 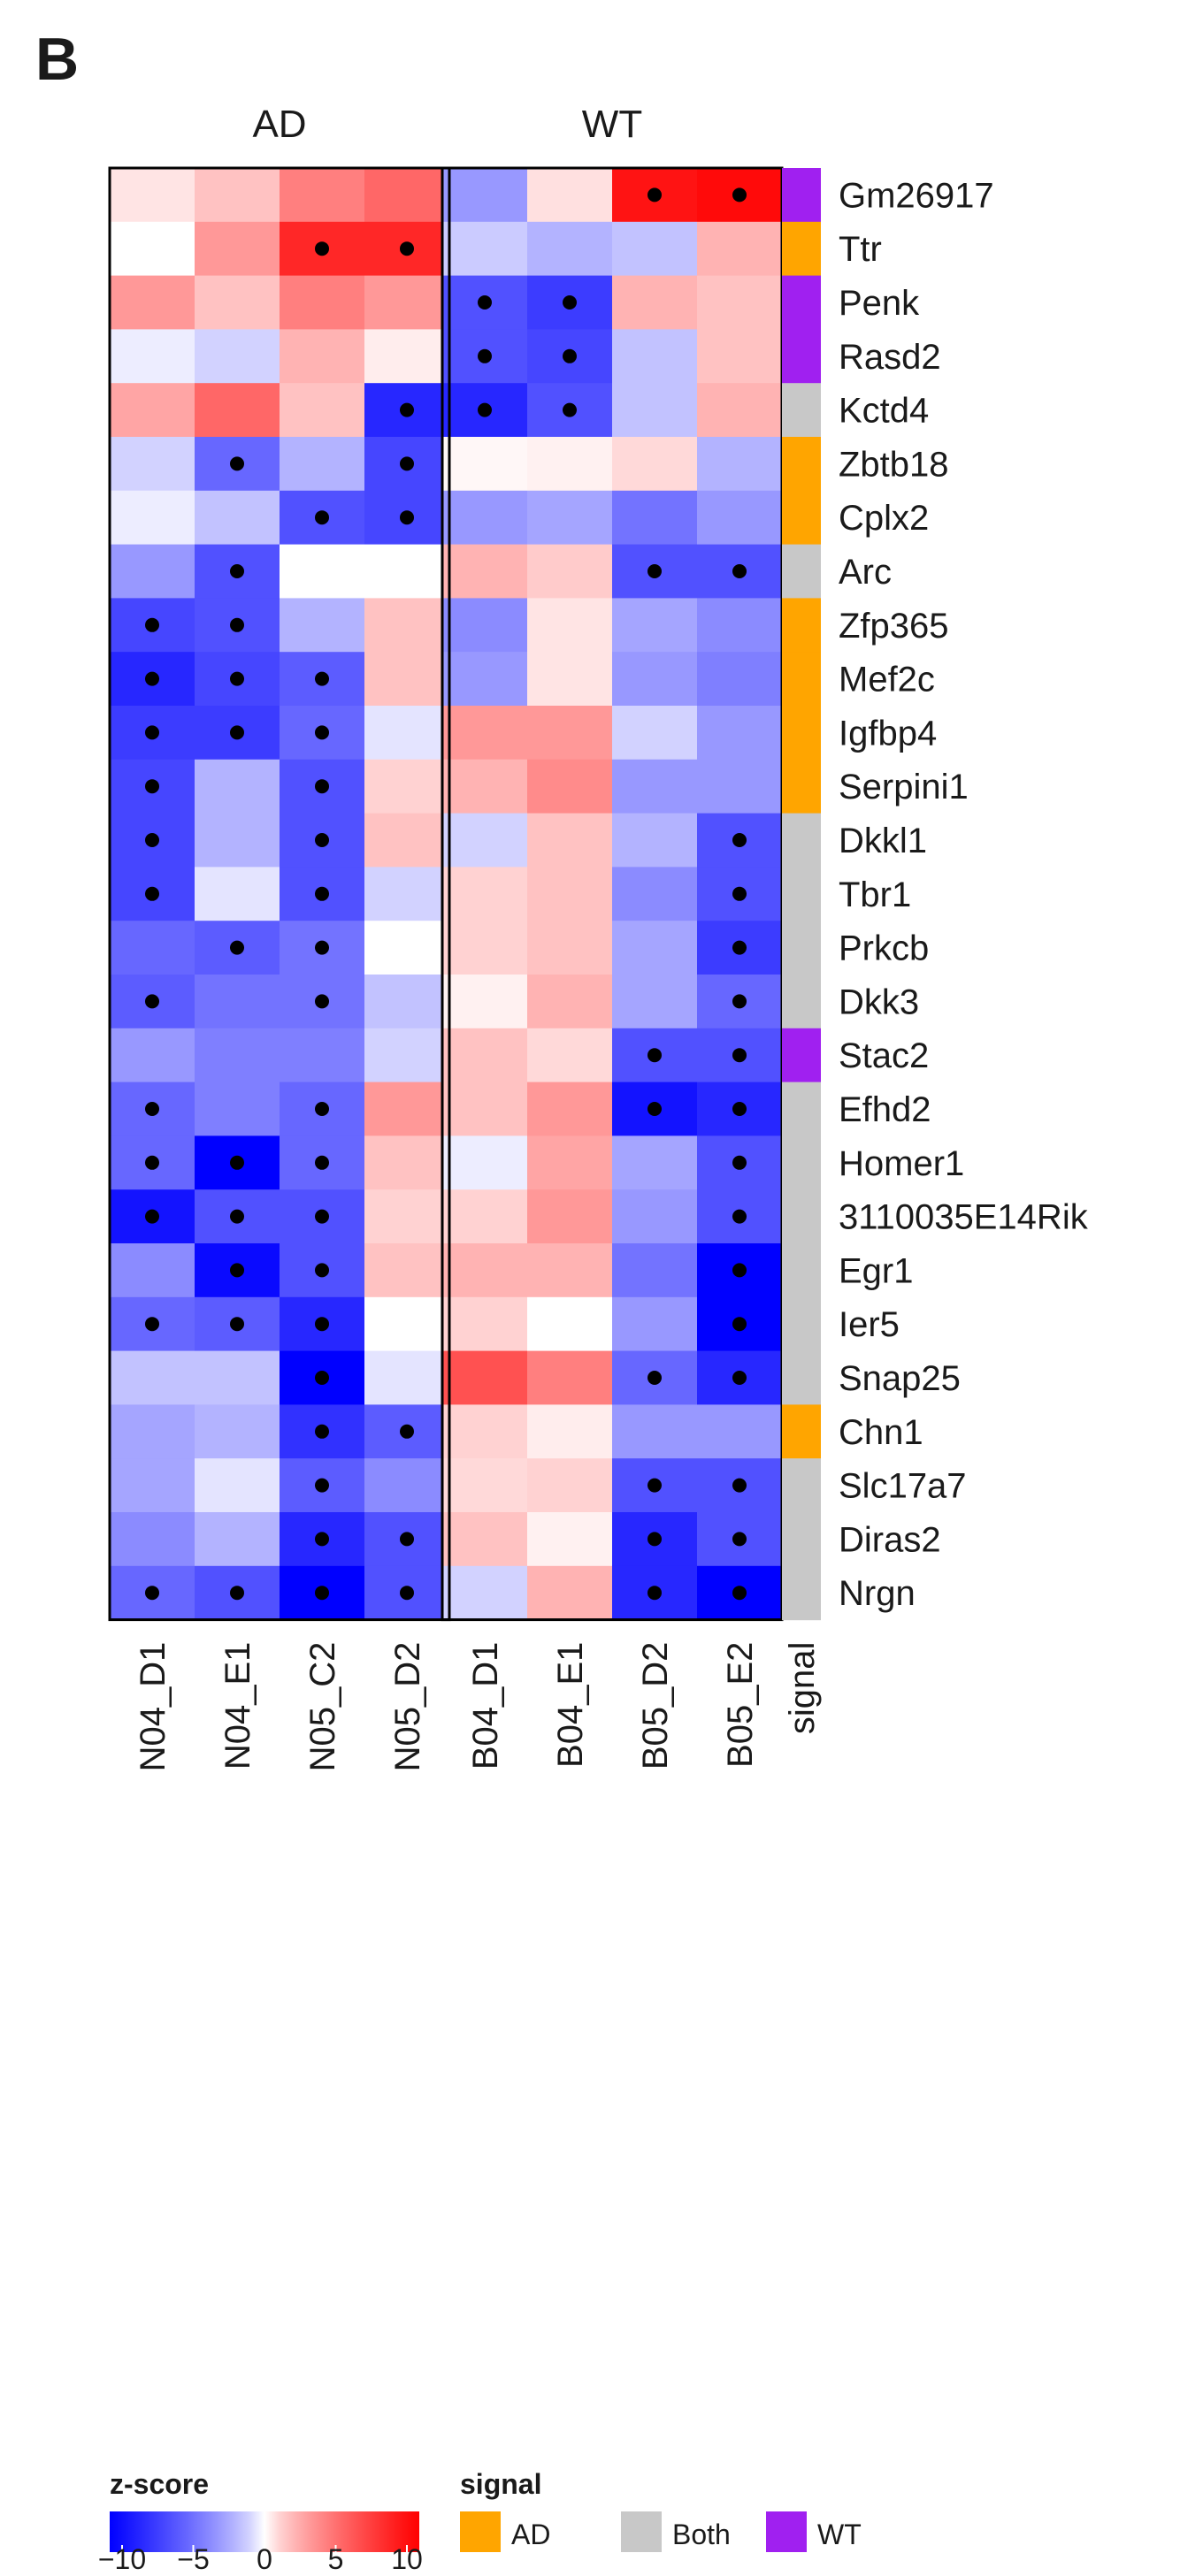 I want to click on group-titles: AD WT, so click(x=447, y=125).